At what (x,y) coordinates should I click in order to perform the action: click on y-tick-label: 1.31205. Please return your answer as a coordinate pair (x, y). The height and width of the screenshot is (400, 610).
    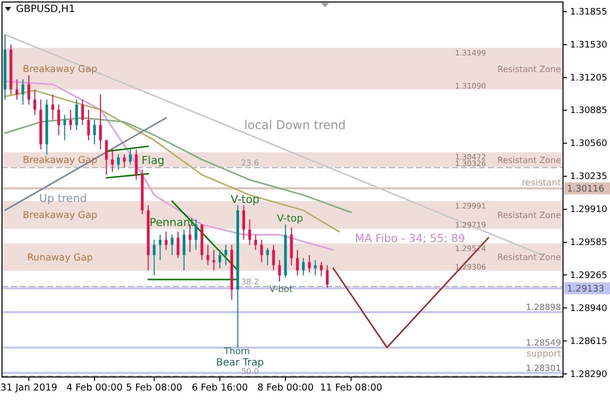
    Looking at the image, I should click on (589, 79).